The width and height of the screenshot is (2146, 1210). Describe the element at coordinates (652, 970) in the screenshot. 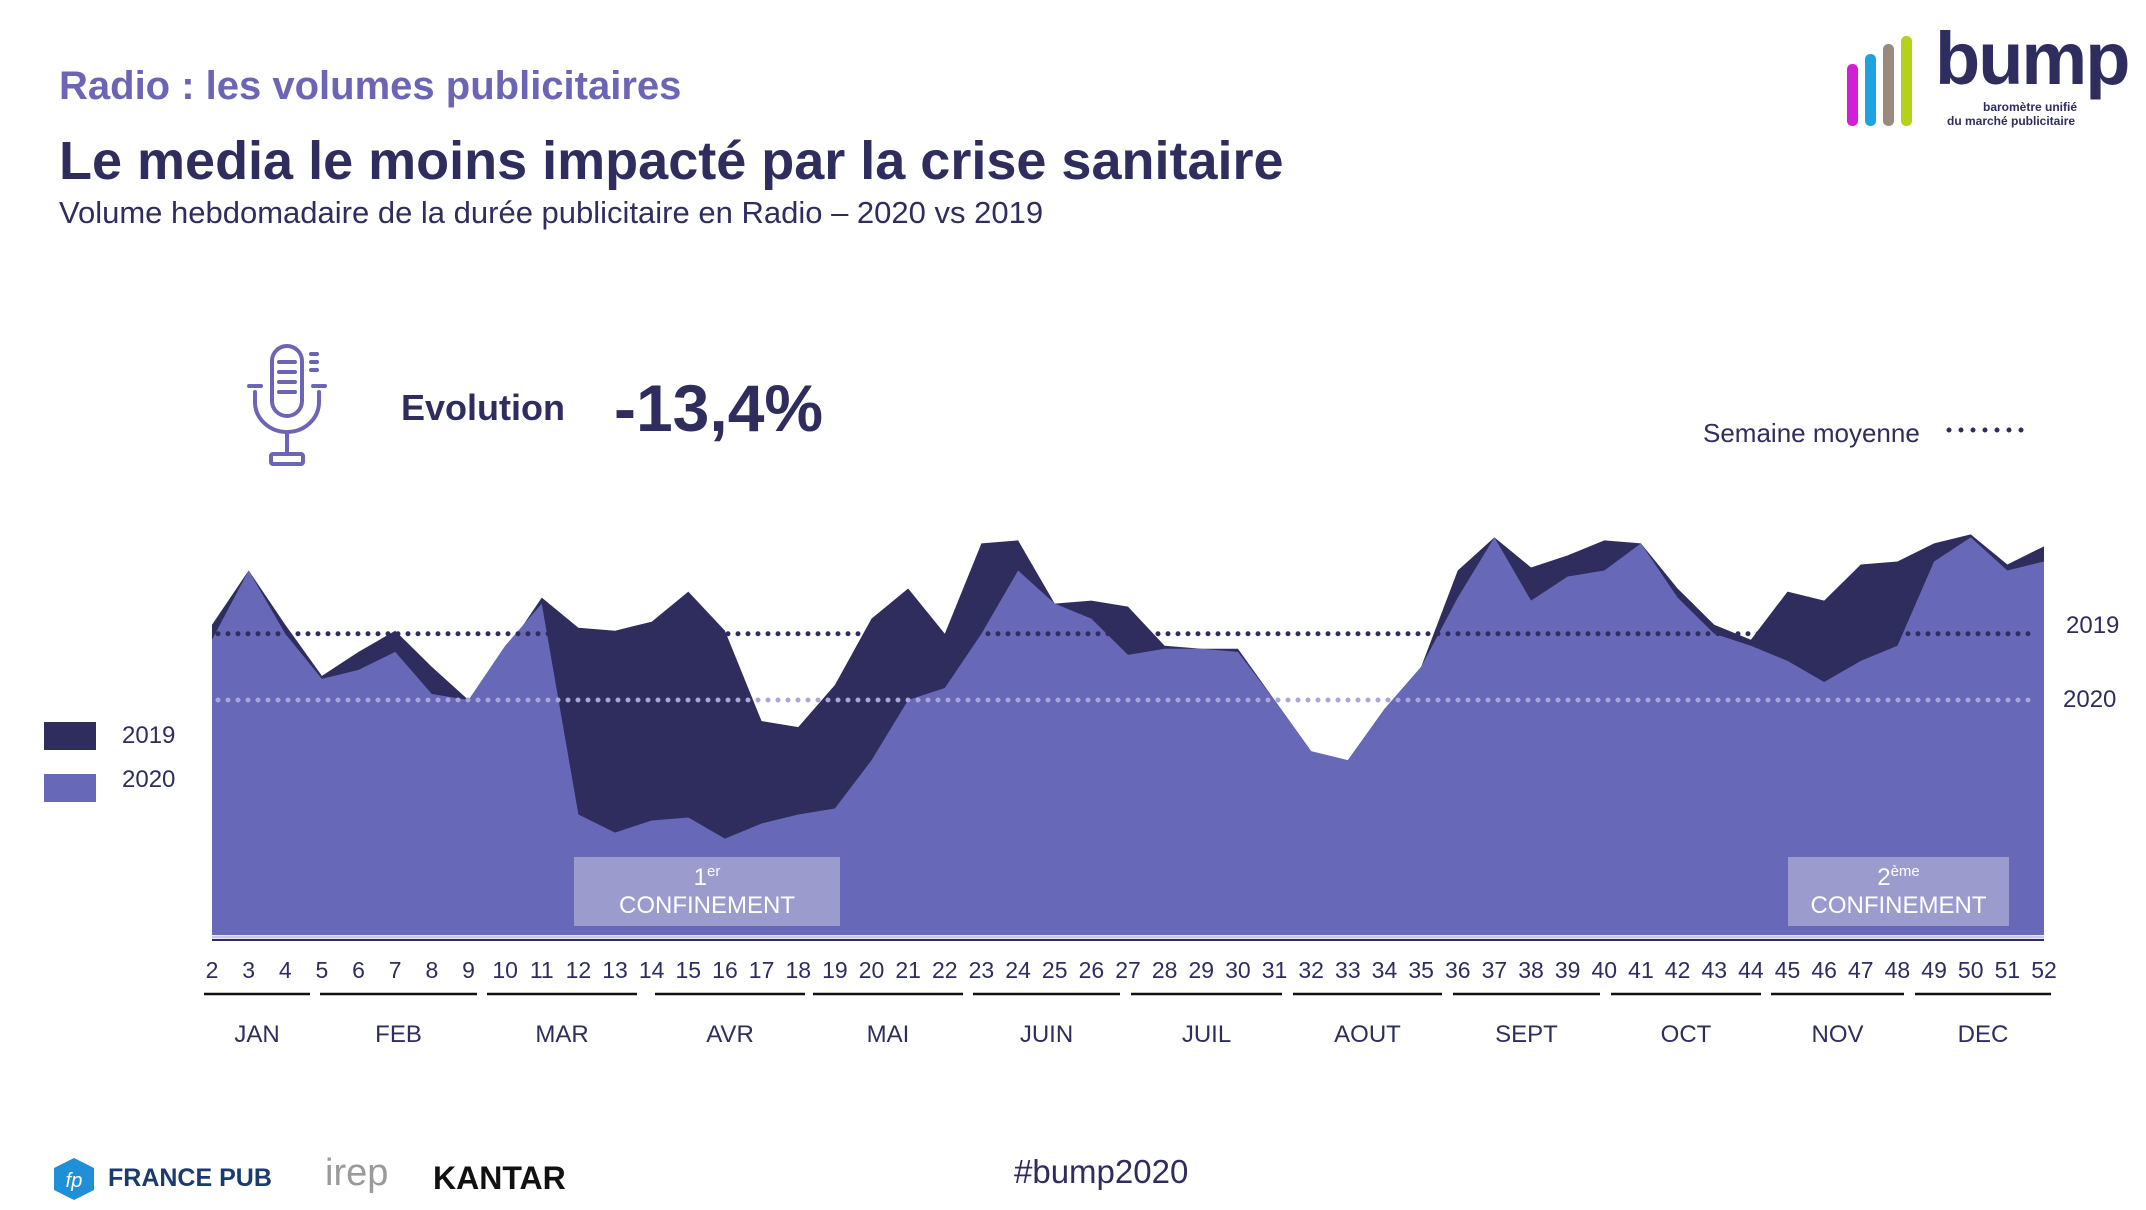

I see `week-tick-label: 14` at that location.